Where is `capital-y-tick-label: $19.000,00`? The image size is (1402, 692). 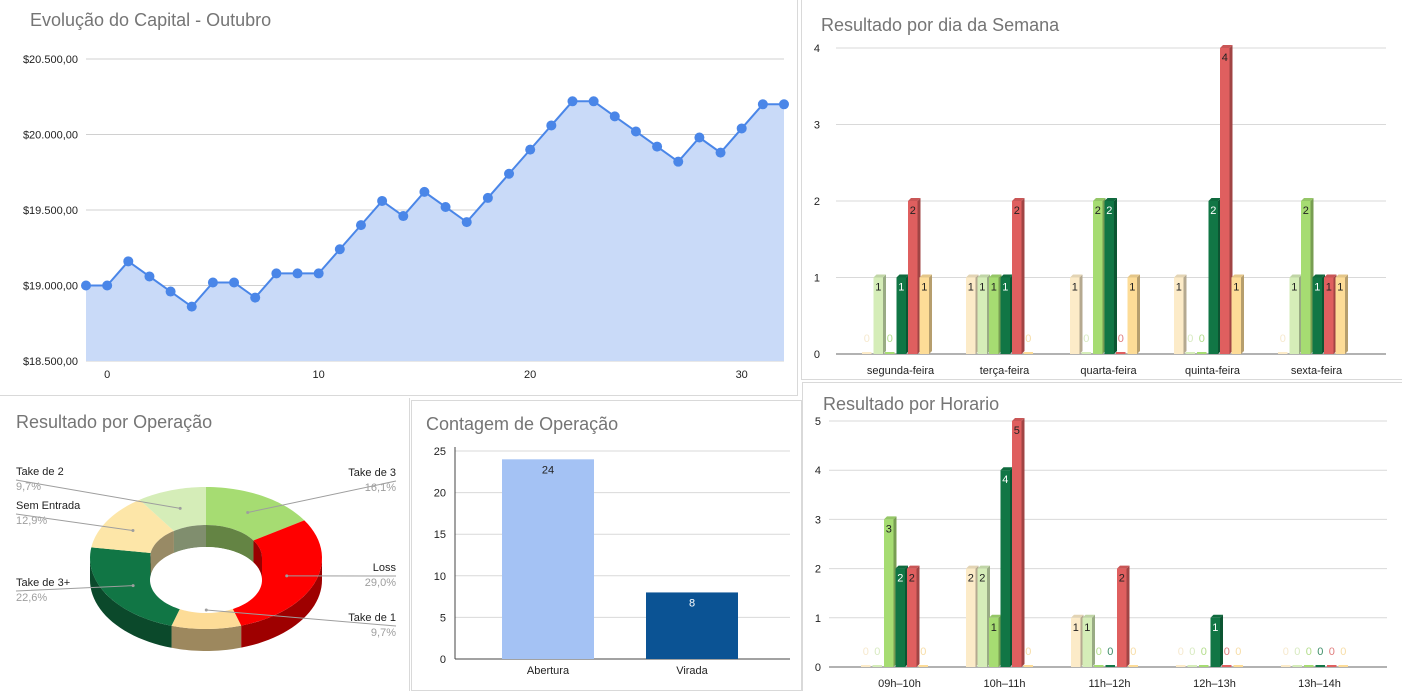 capital-y-tick-label: $19.000,00 is located at coordinates (50, 287).